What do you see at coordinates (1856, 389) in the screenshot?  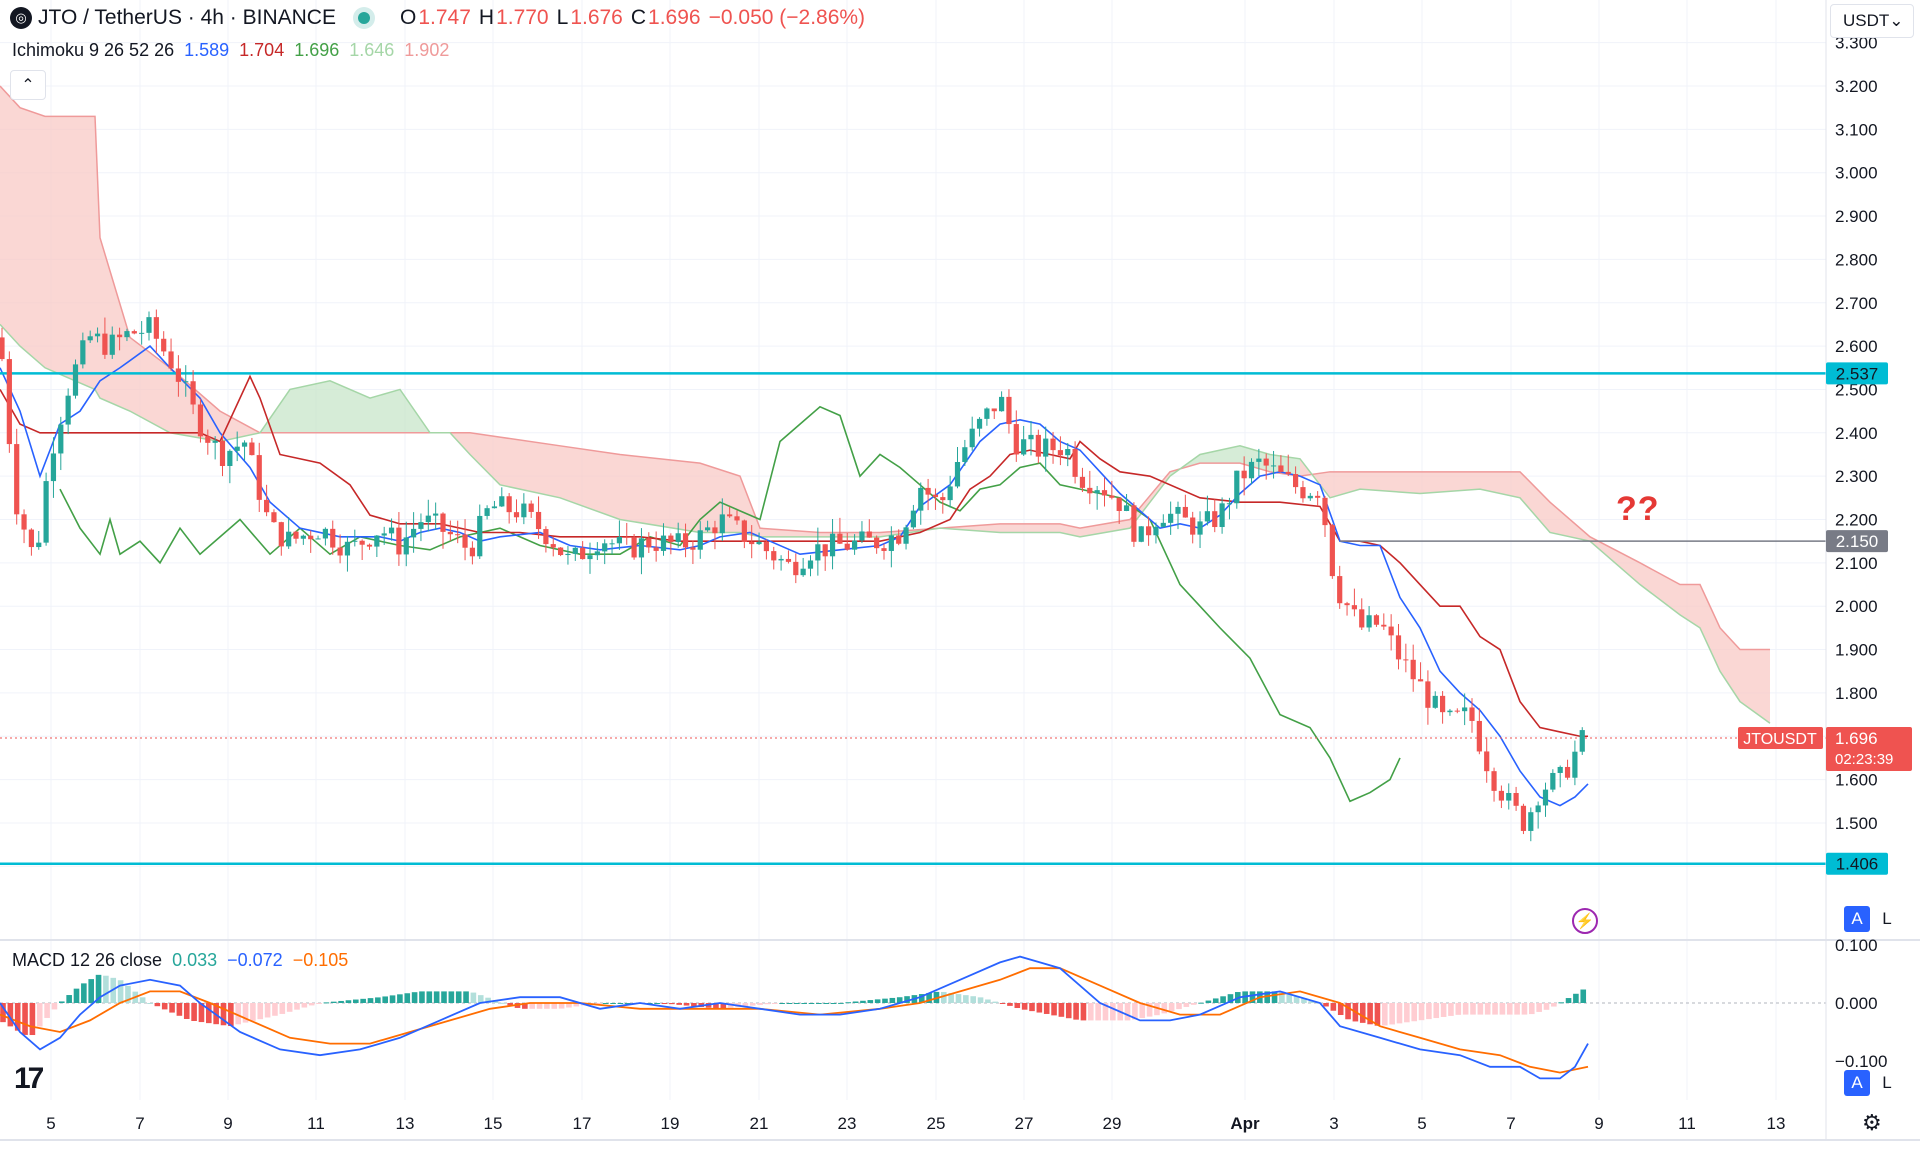 I see `price-tick-label: 2.500` at bounding box center [1856, 389].